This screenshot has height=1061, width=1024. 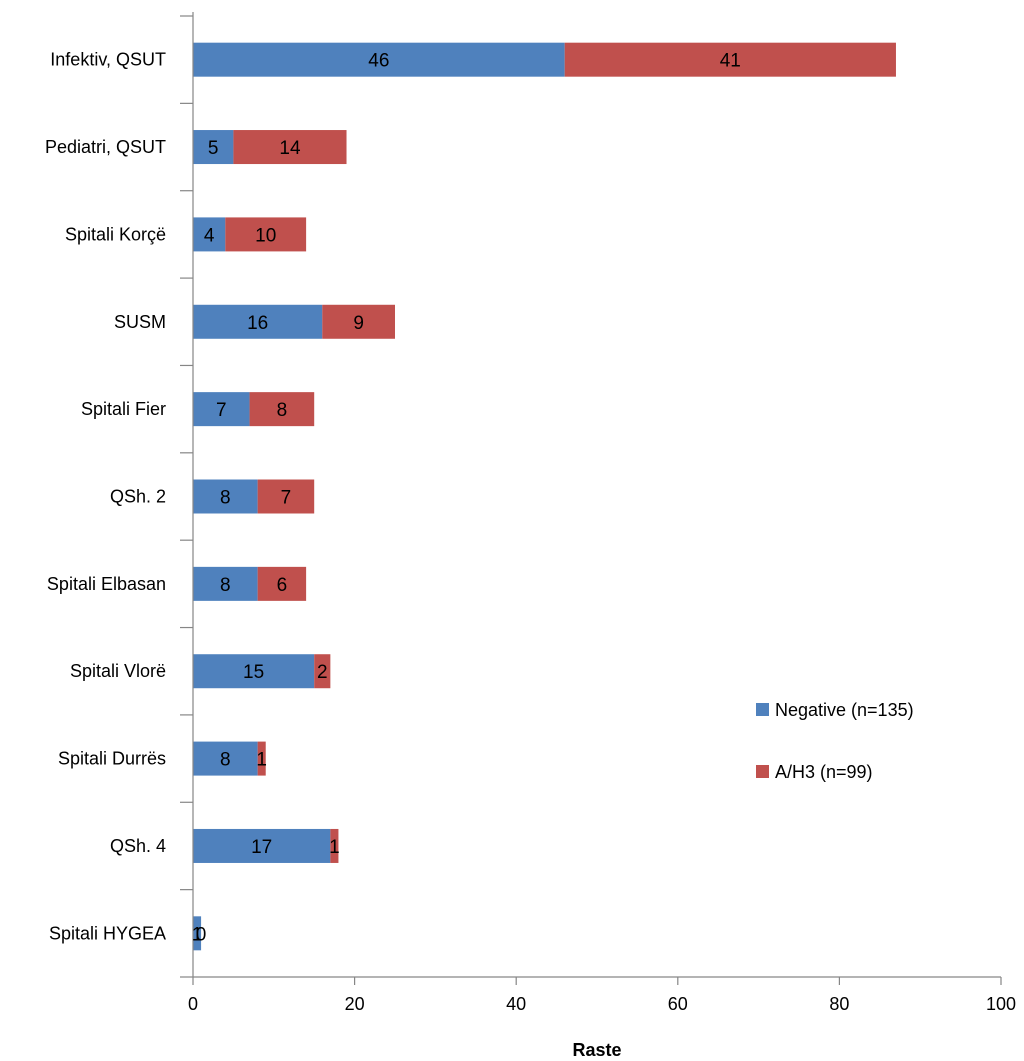 I want to click on bar-value-label: 17, so click(x=261, y=847).